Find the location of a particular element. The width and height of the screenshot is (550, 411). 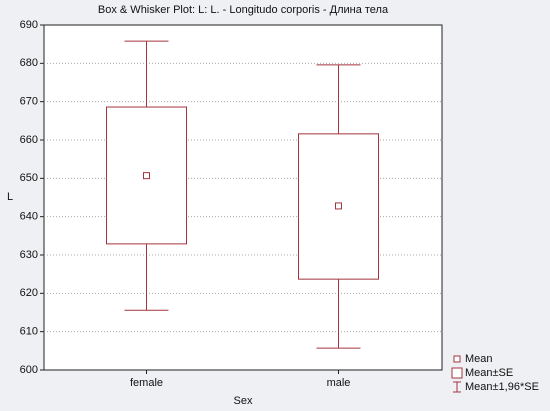

y-tick-label: 600 is located at coordinates (29, 370).